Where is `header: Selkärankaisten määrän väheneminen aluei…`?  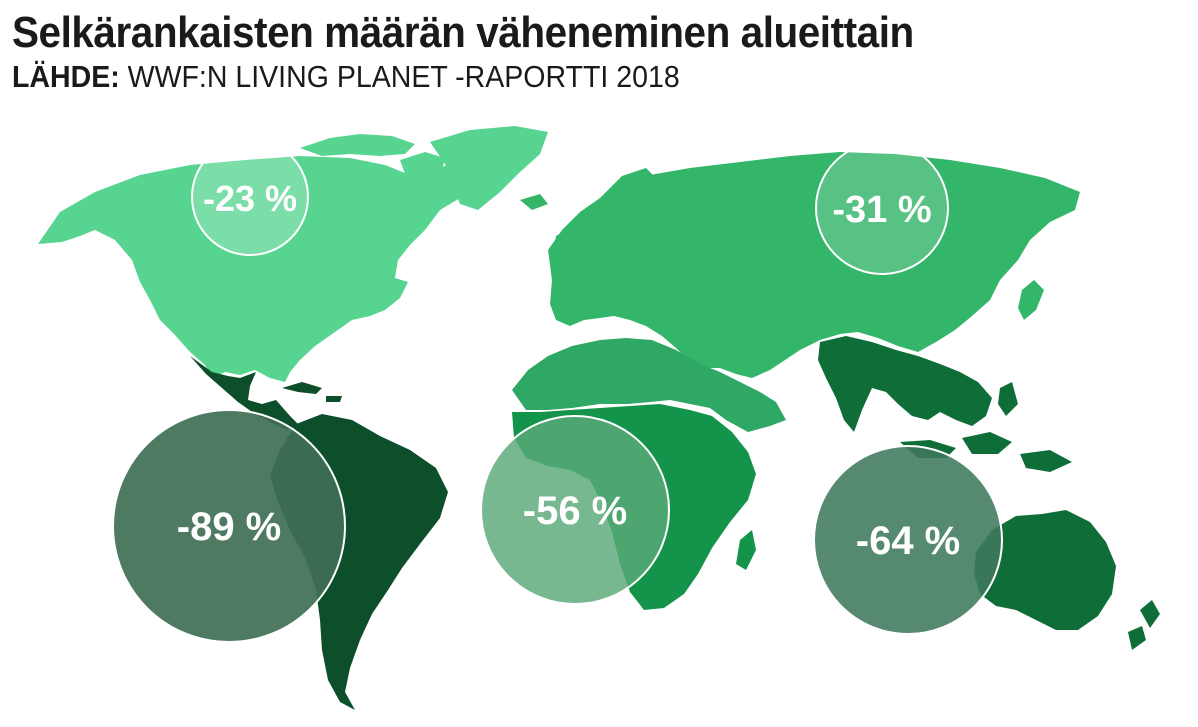
header: Selkärankaisten määrän väheneminen aluei… is located at coordinates (602, 51).